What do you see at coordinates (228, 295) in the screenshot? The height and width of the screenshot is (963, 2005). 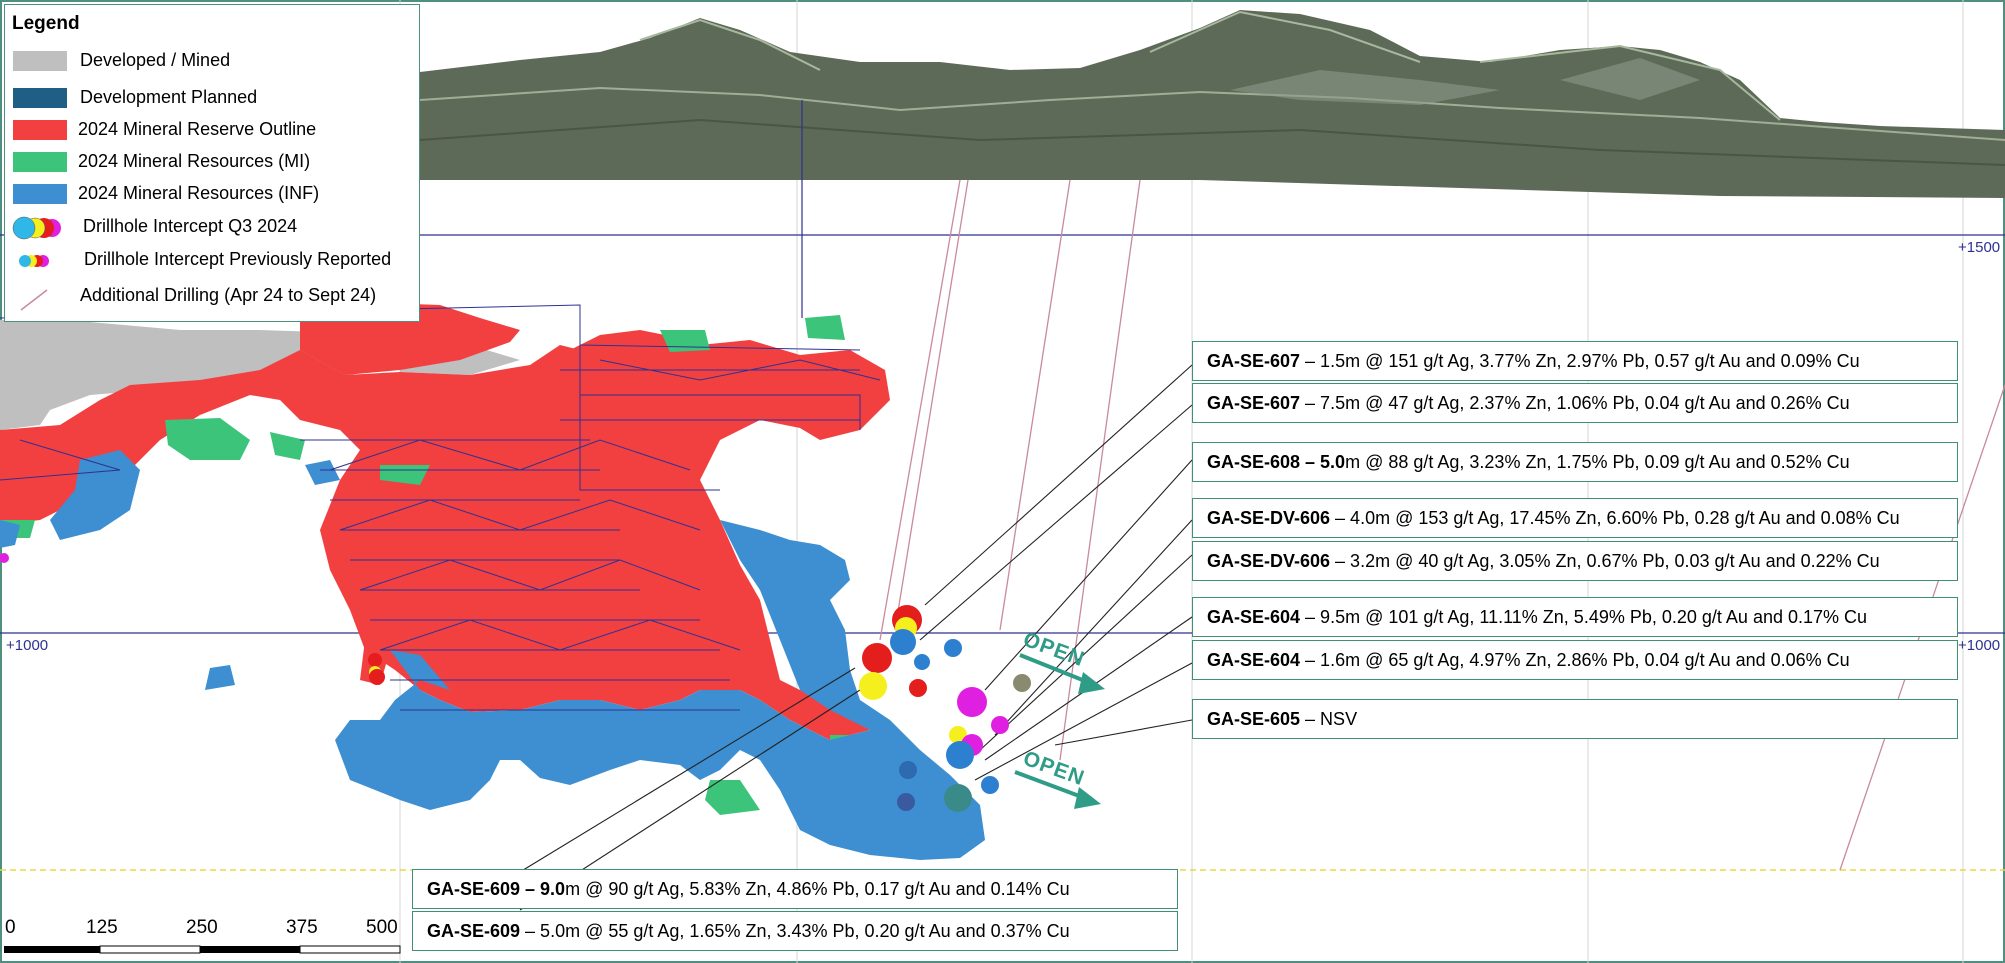 I see `legend-label: Additional Drilling (Apr 24 to Sept 24)` at bounding box center [228, 295].